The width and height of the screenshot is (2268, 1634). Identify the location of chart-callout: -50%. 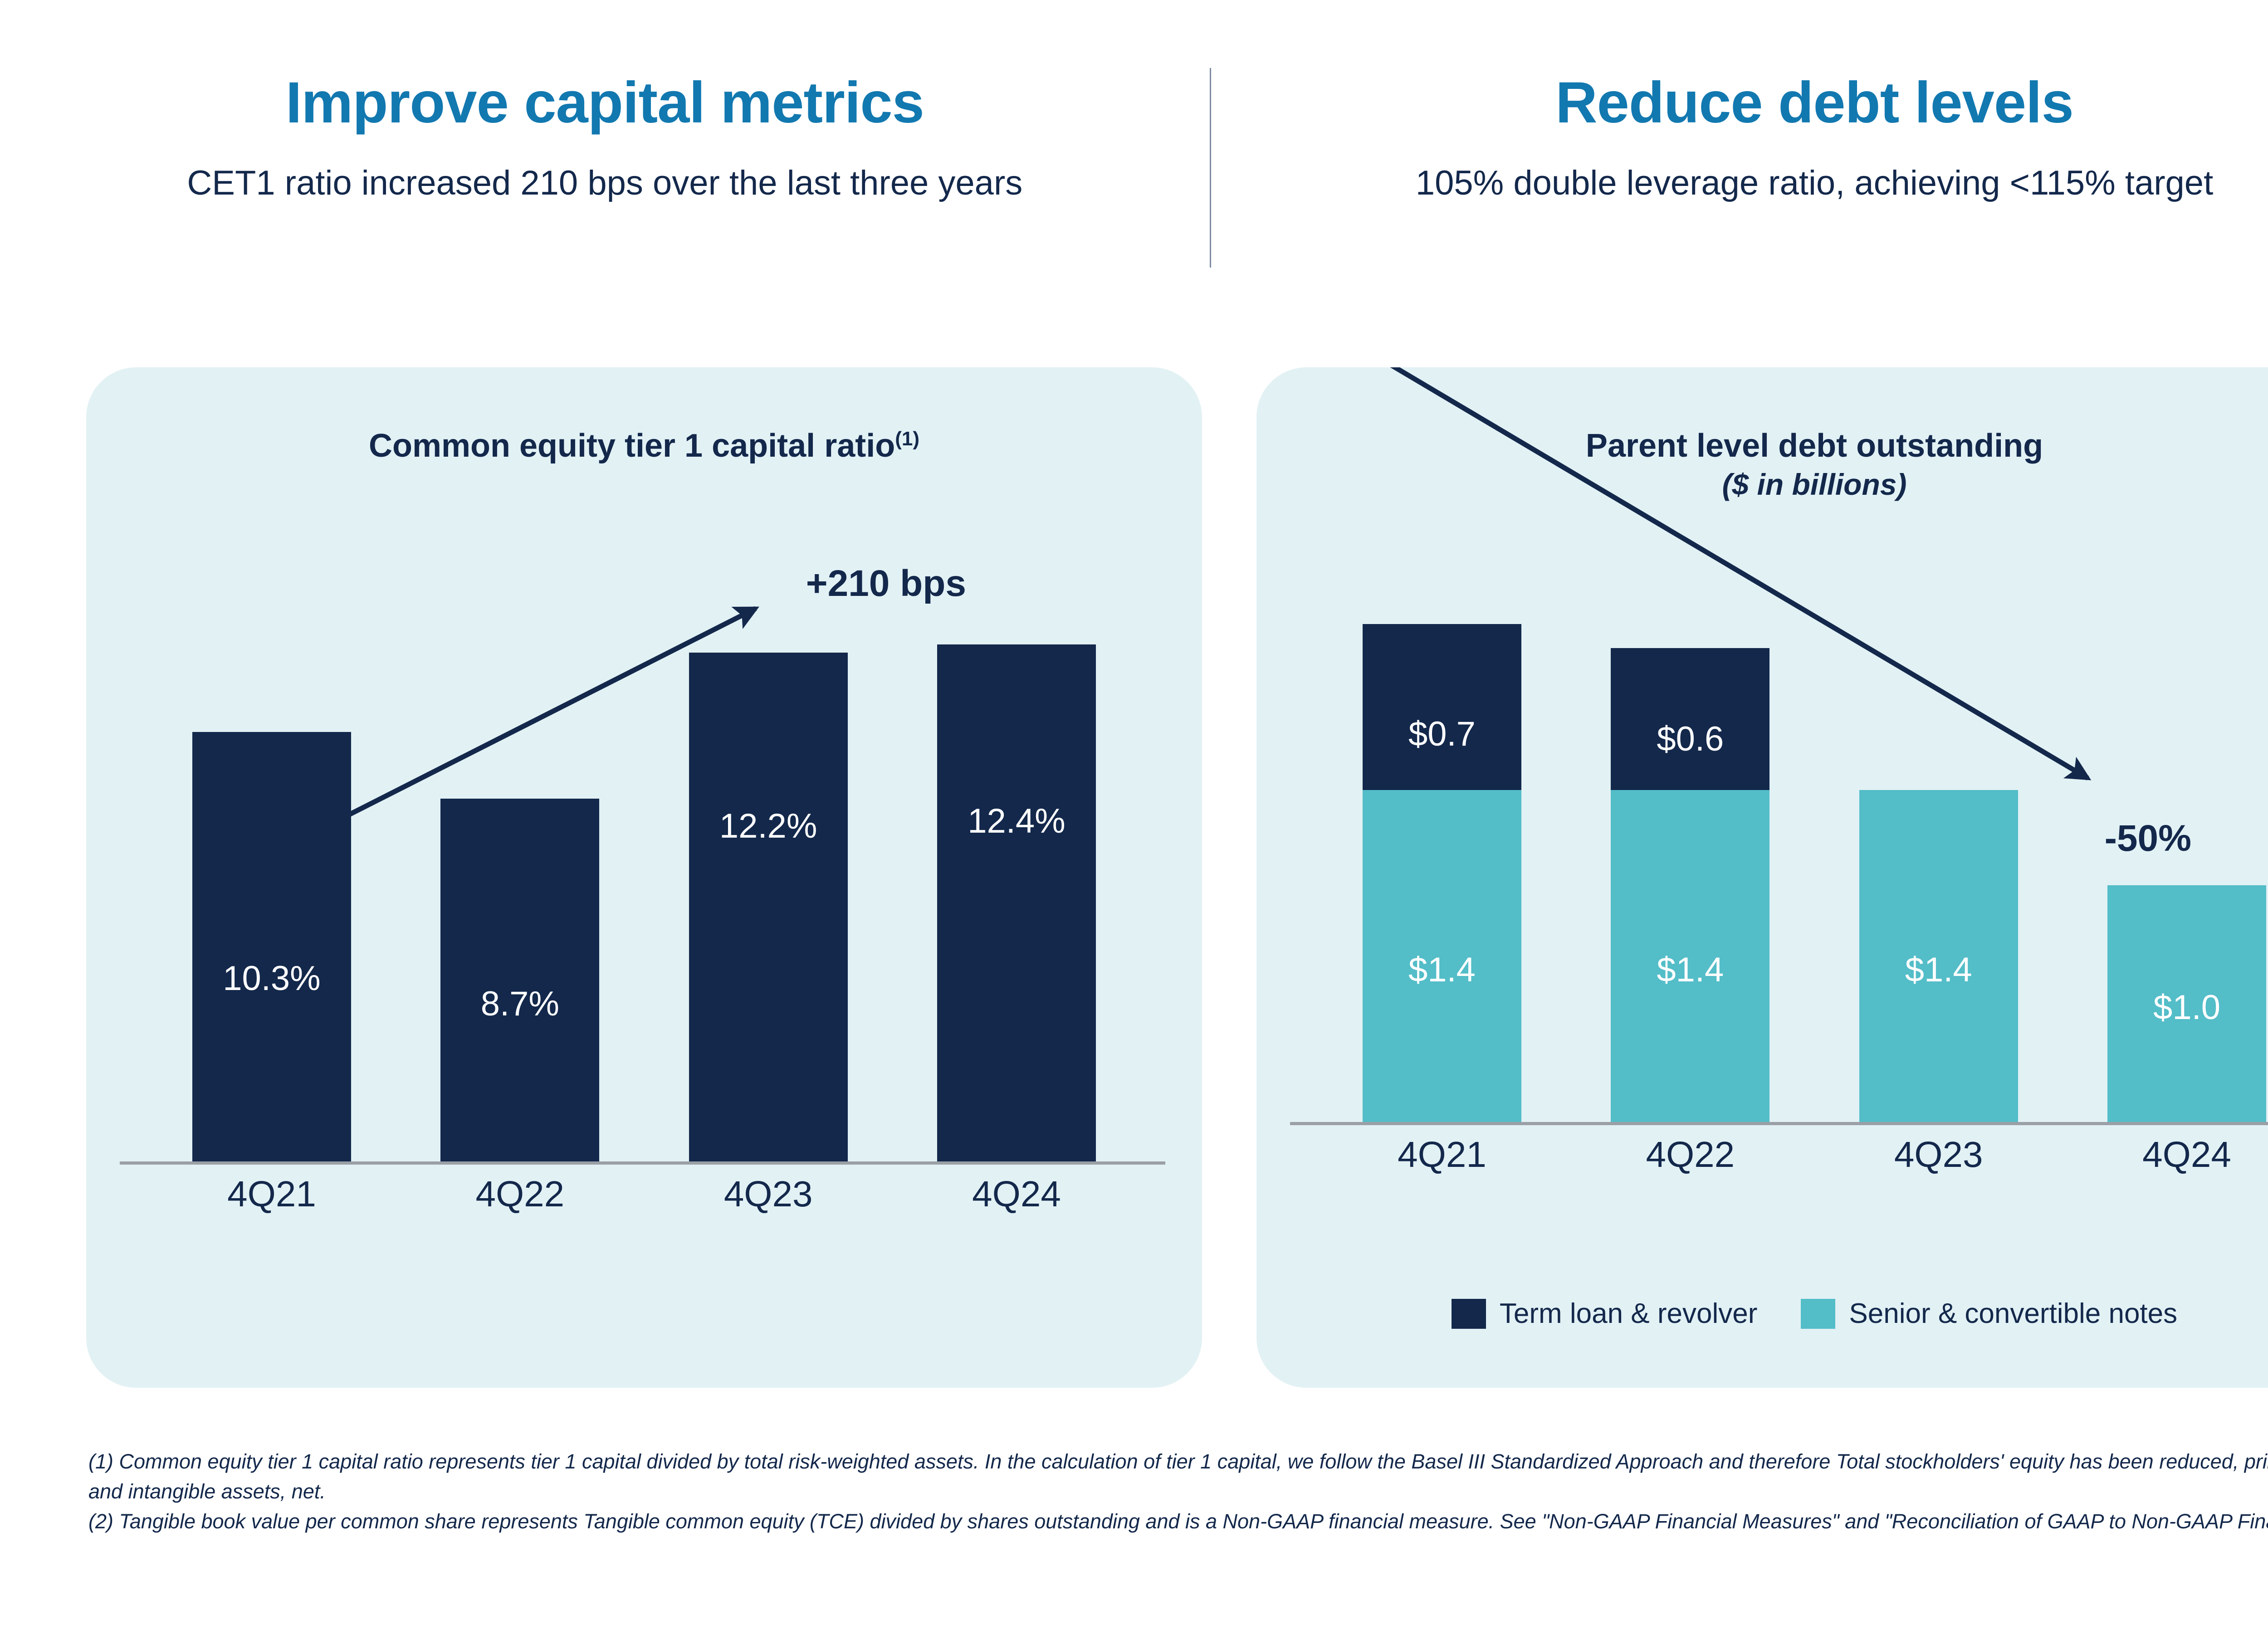
(2148, 838).